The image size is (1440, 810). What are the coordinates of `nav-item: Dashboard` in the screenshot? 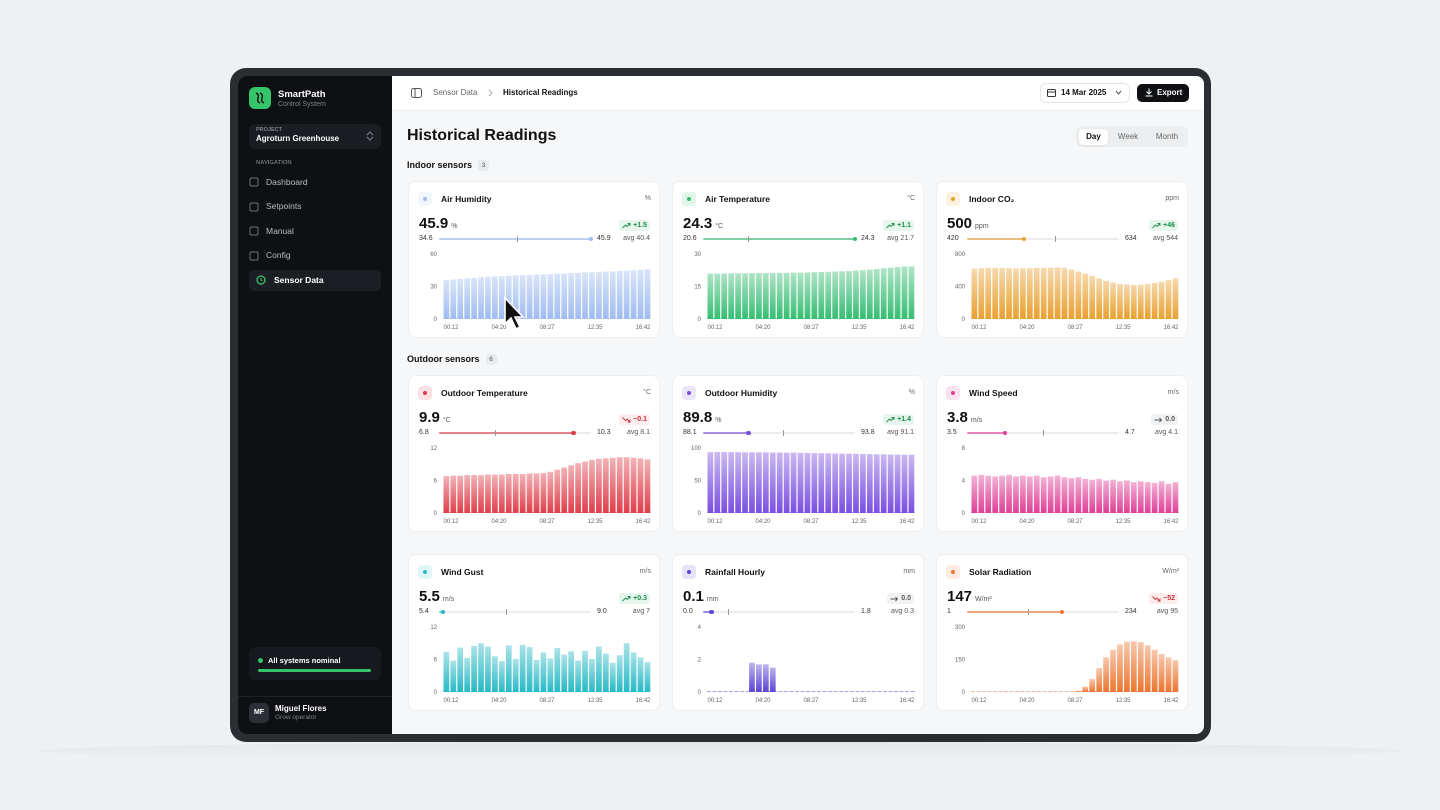 It's located at (287, 181).